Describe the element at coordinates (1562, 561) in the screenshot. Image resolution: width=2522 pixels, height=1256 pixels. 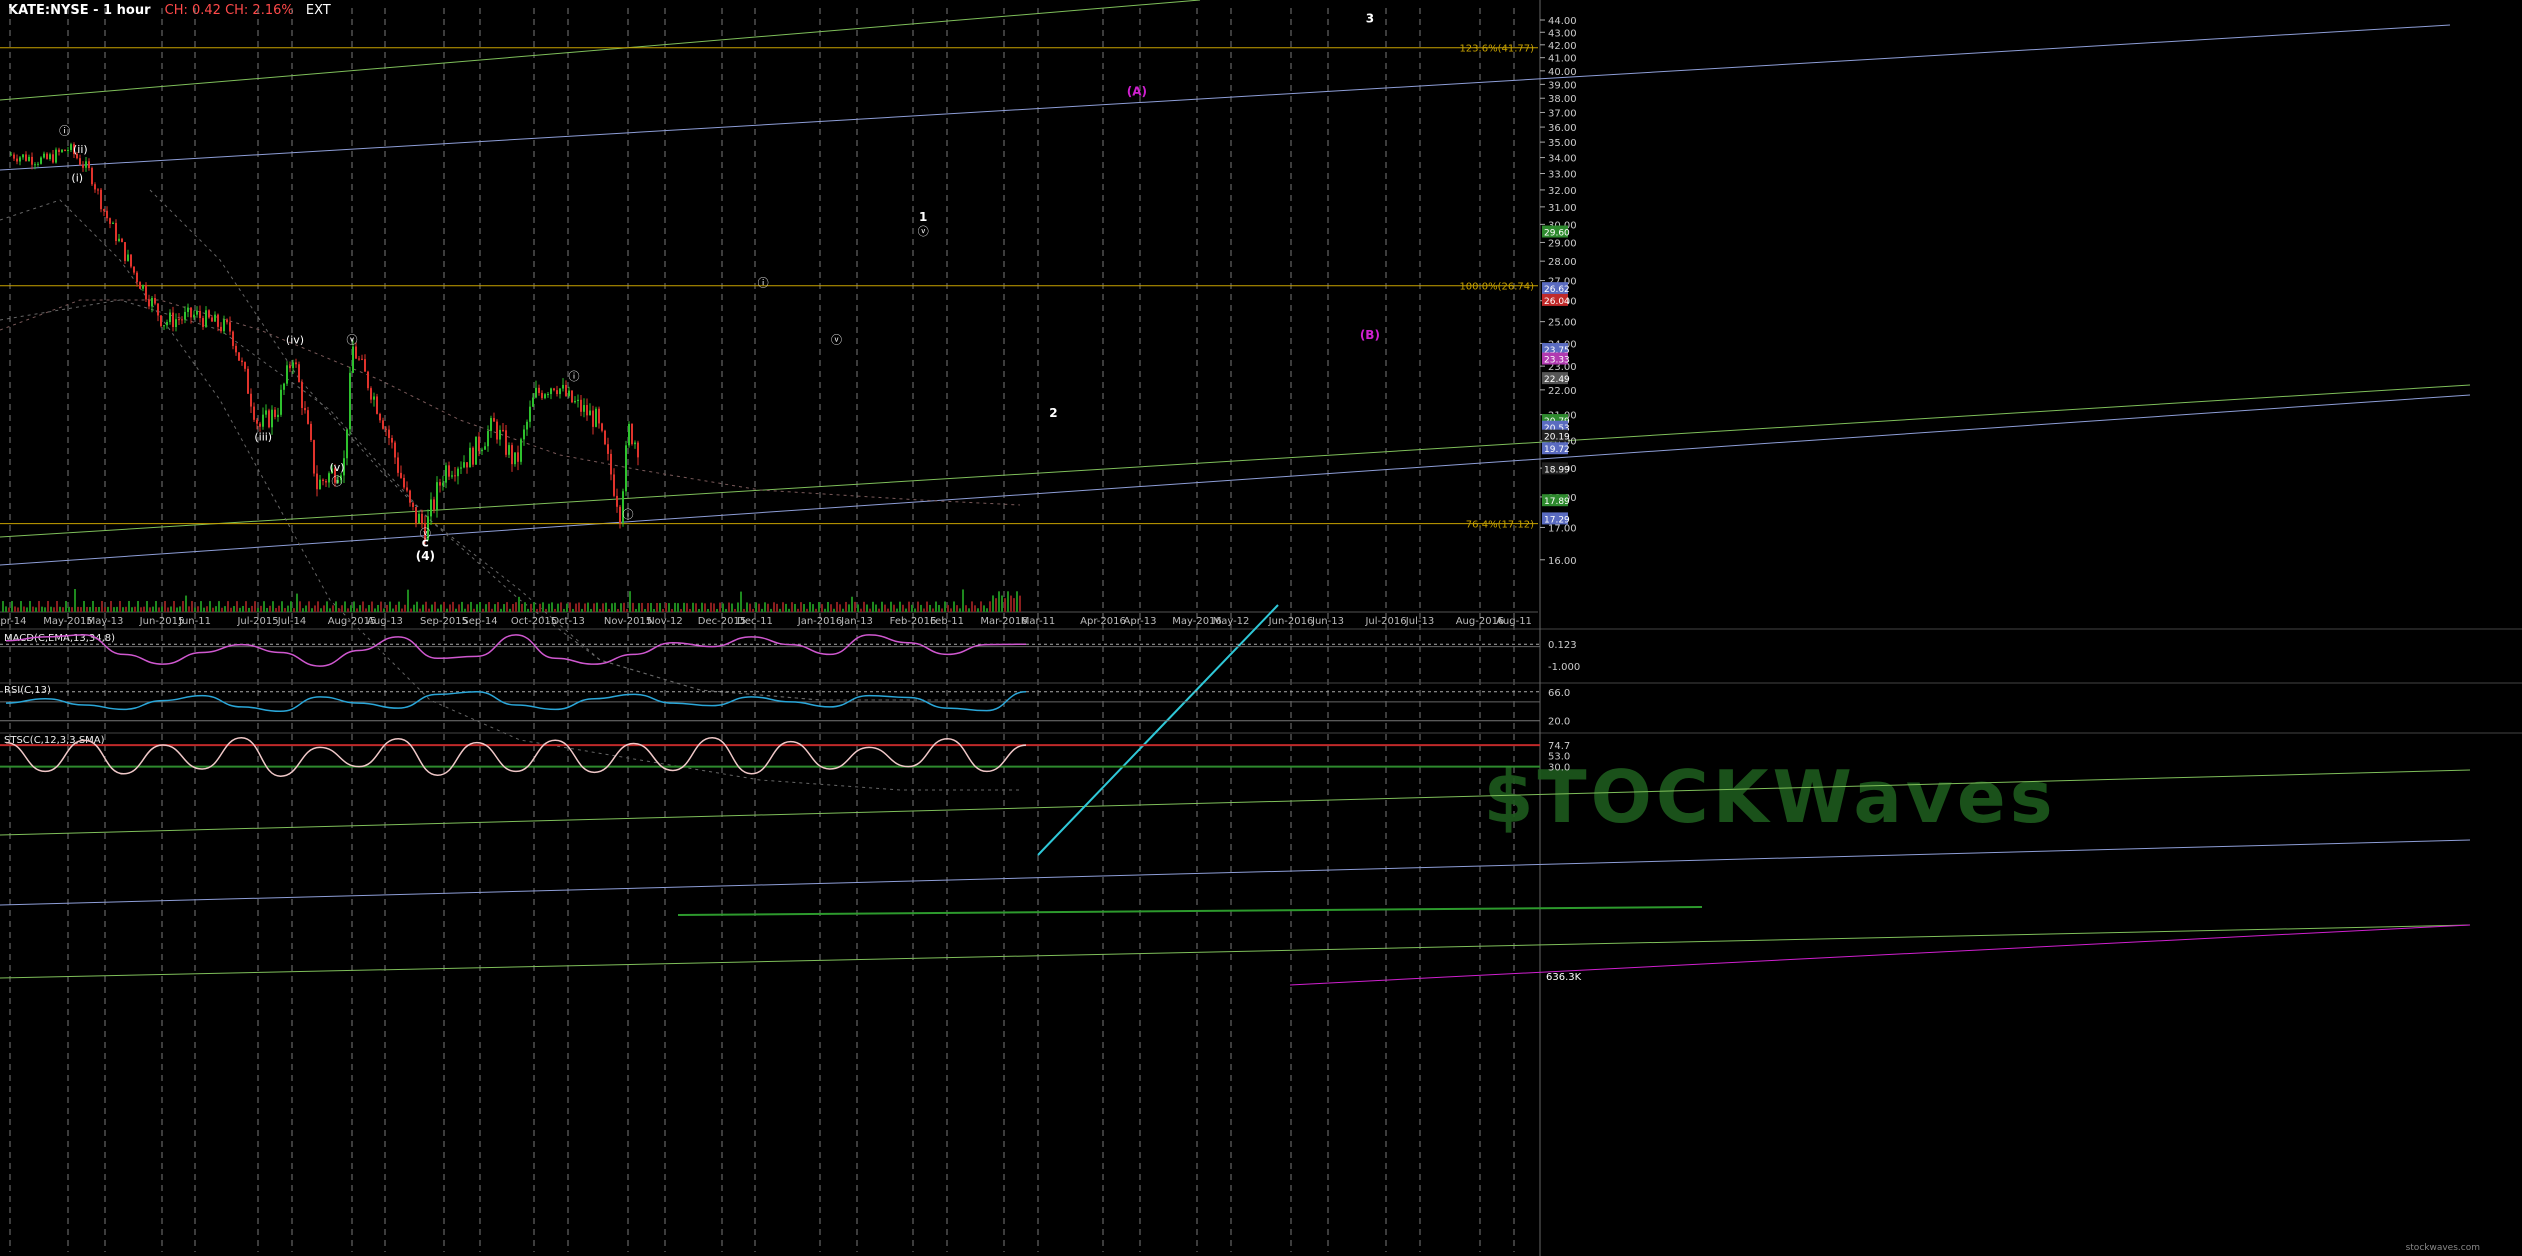
I see `price-tick-label: 16.00` at that location.